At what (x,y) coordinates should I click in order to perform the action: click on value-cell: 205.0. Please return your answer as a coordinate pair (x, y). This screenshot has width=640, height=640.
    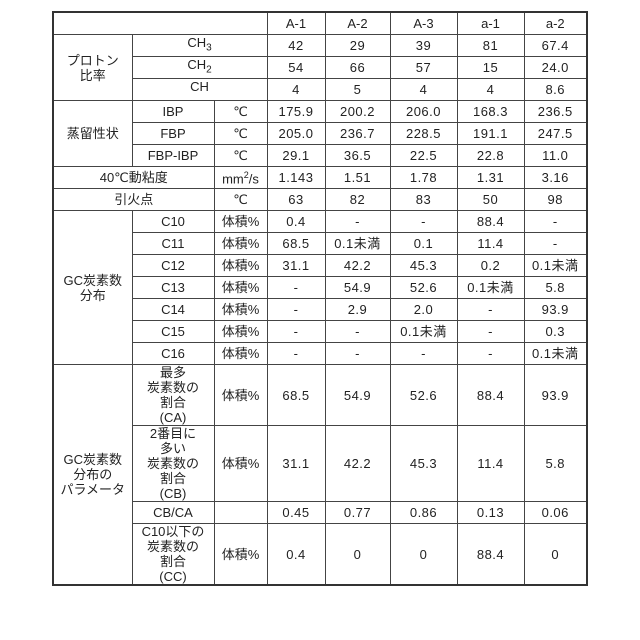
    Looking at the image, I should click on (296, 134).